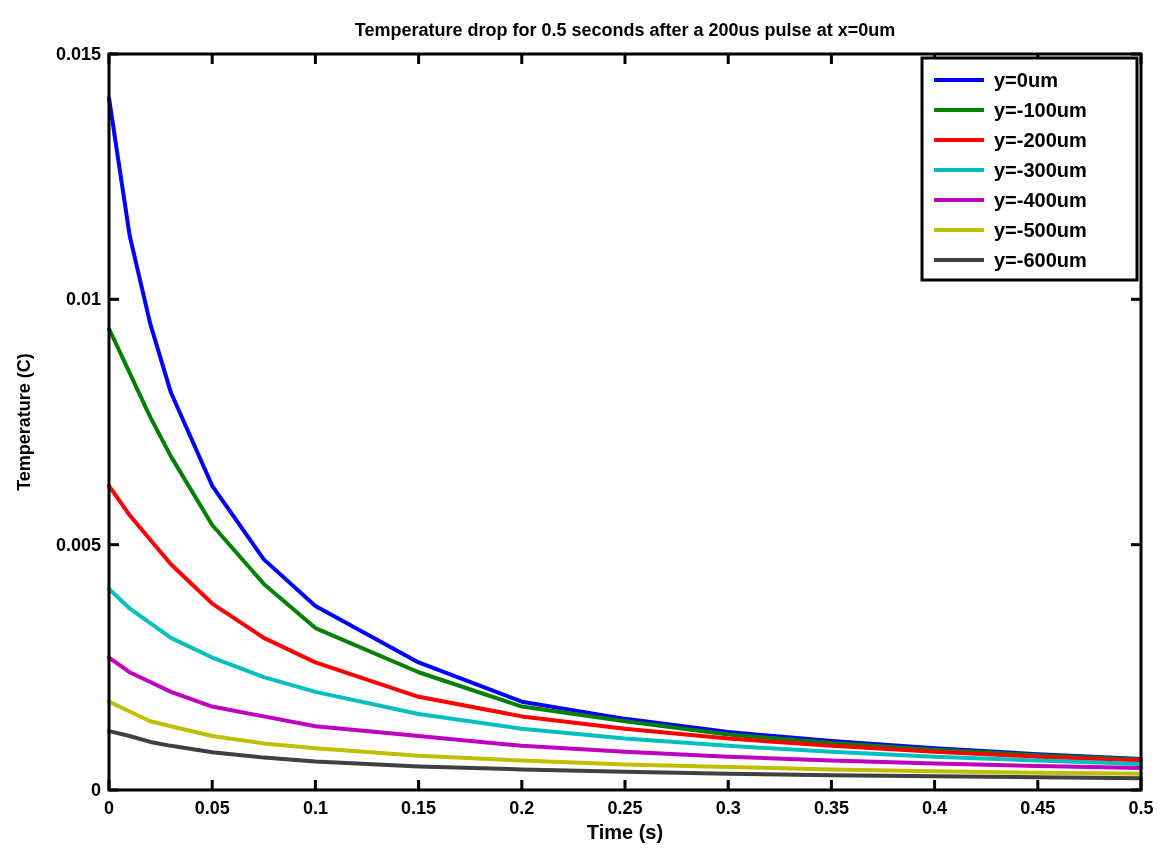 This screenshot has width=1167, height=861. Describe the element at coordinates (95, 790) in the screenshot. I see `y-tick-label: 0` at that location.